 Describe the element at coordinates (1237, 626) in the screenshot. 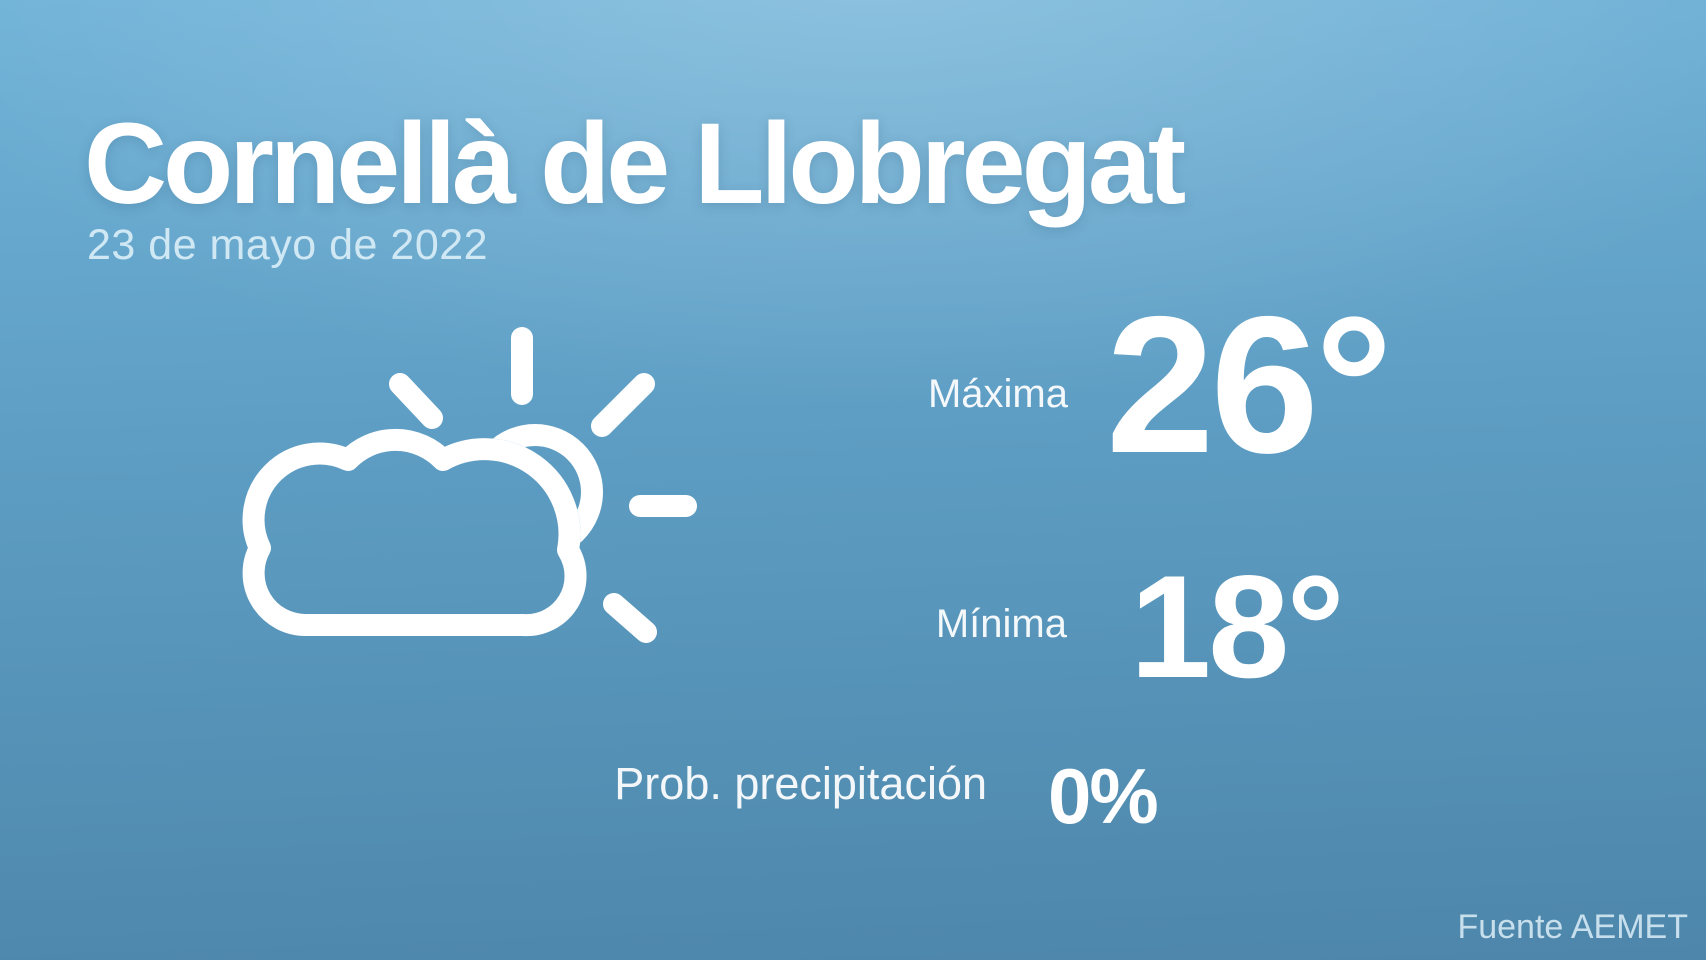

I see `min-temp-value: 18°` at that location.